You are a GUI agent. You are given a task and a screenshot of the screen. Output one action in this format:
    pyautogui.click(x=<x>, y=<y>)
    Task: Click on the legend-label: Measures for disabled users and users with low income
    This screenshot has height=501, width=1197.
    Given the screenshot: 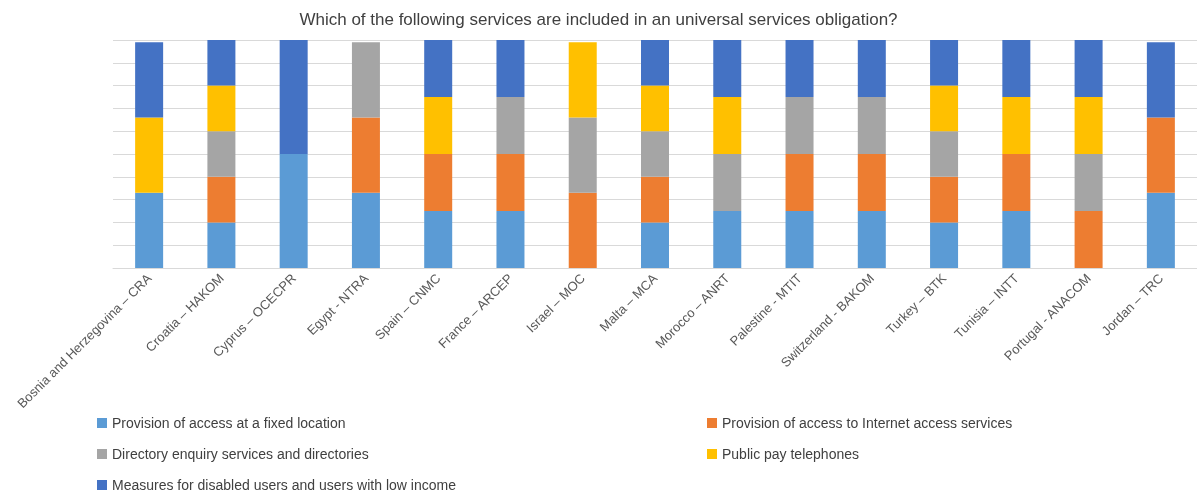 What is the action you would take?
    pyautogui.click(x=284, y=485)
    